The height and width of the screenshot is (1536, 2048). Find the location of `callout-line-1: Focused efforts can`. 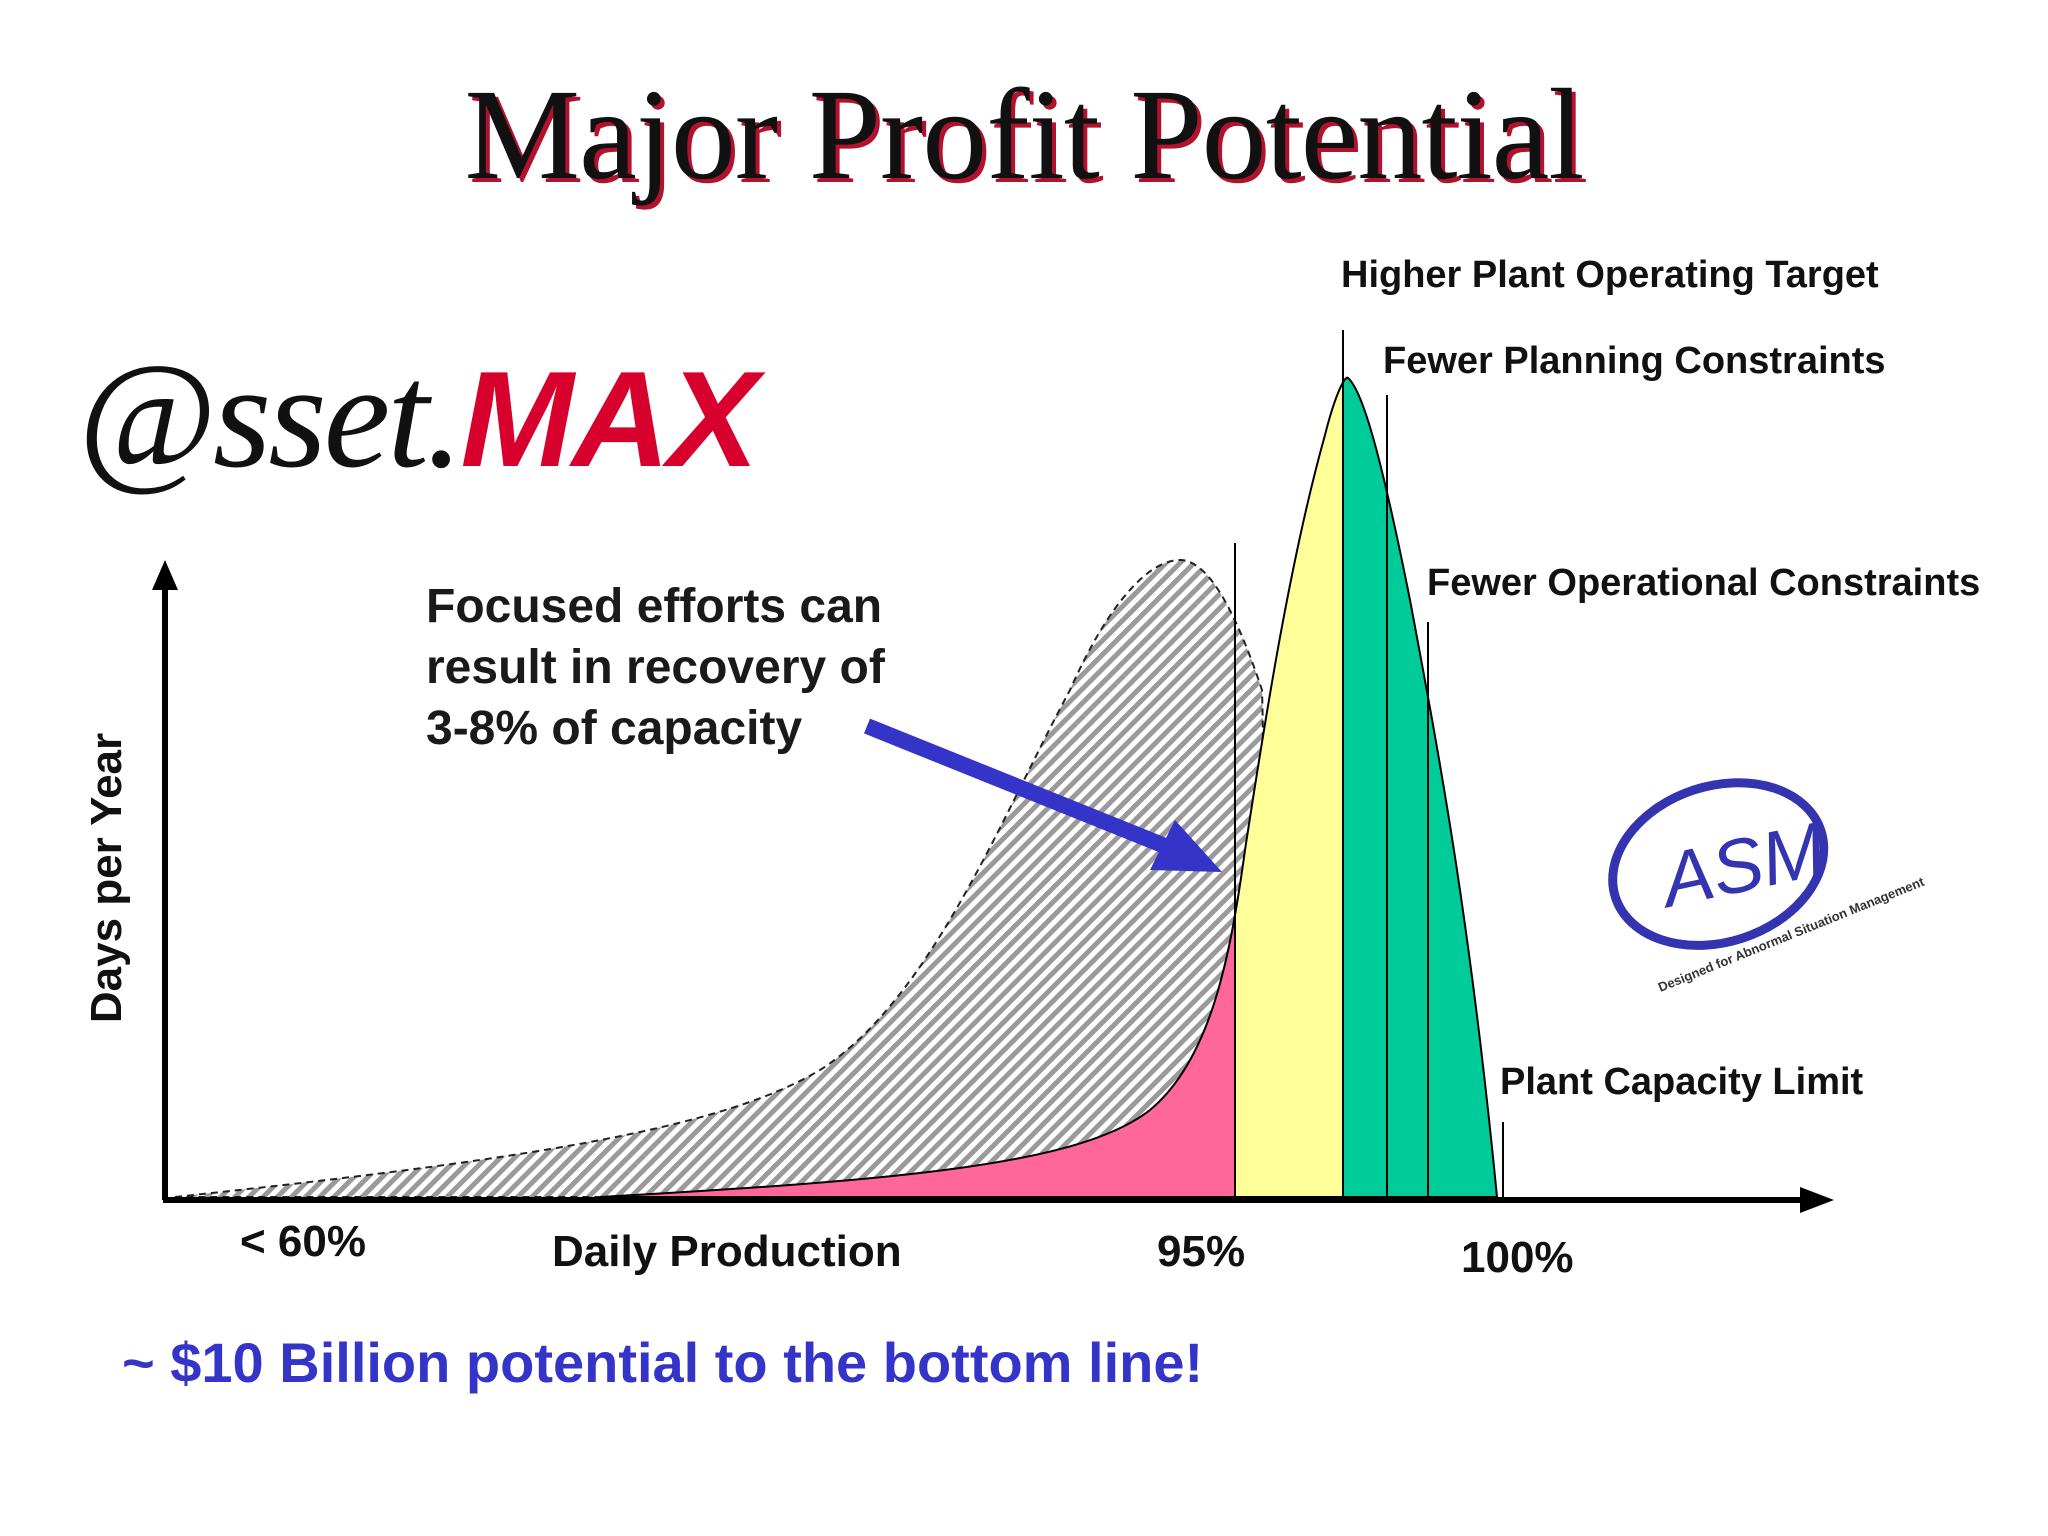

callout-line-1: Focused efforts can is located at coordinates (654, 606).